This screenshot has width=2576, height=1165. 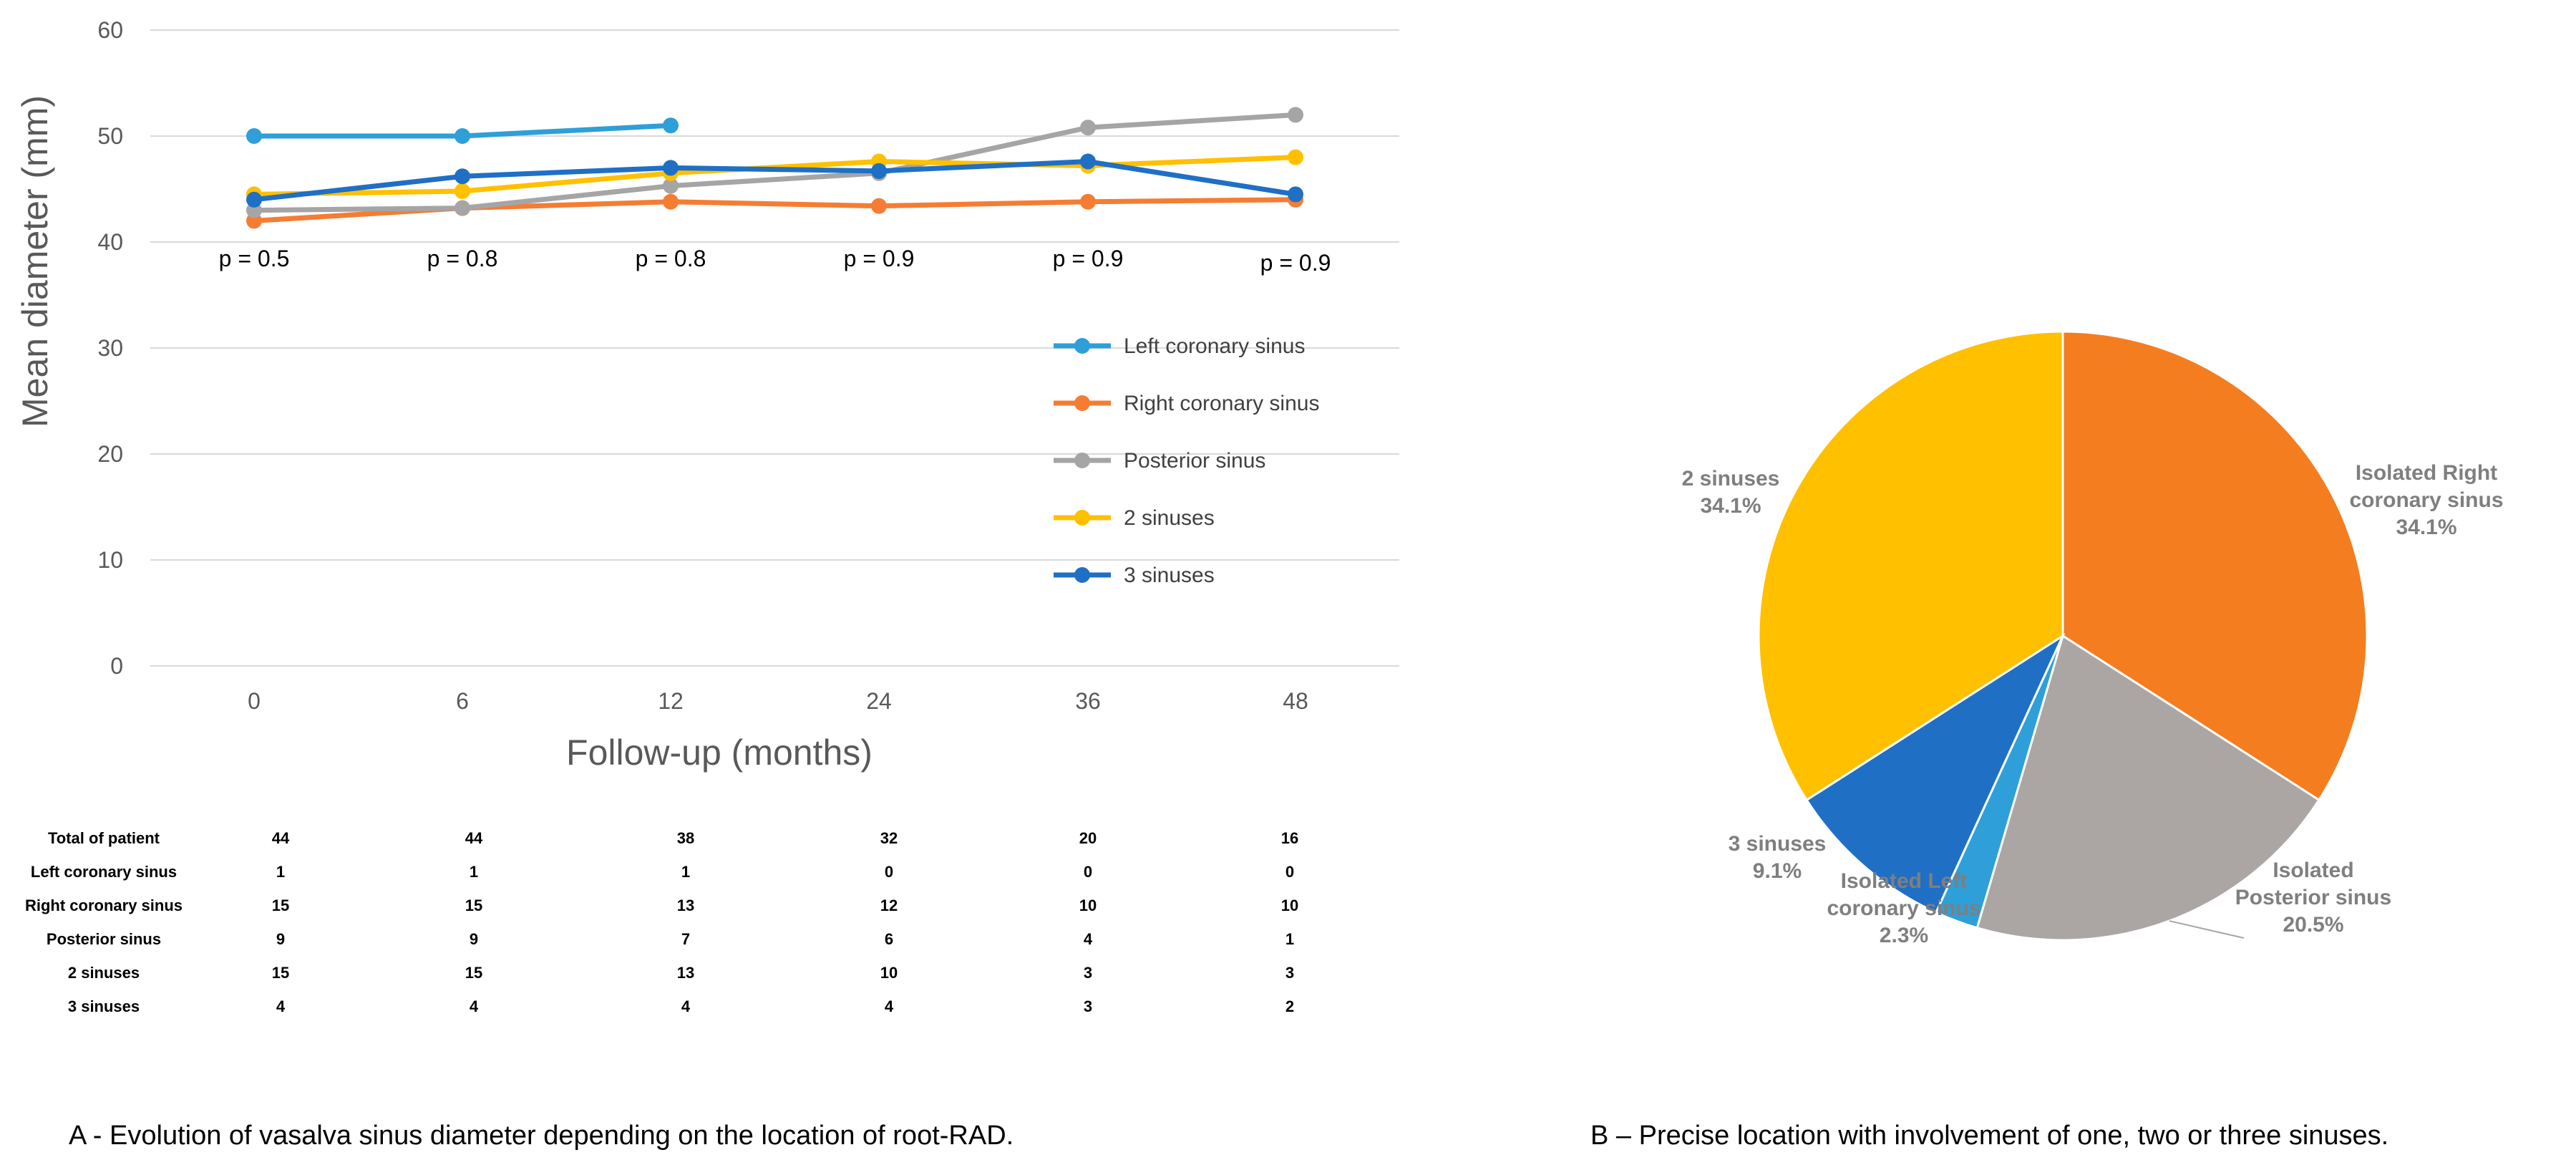 I want to click on table-cell-posterior-sinus-6: 9, so click(x=474, y=939).